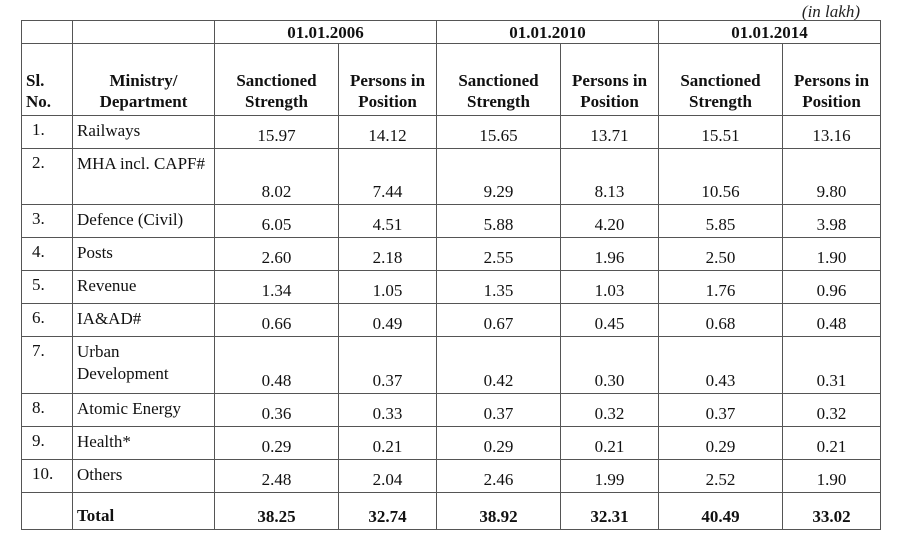 This screenshot has width=900, height=545. What do you see at coordinates (143, 254) in the screenshot?
I see `row-ministry: Posts` at bounding box center [143, 254].